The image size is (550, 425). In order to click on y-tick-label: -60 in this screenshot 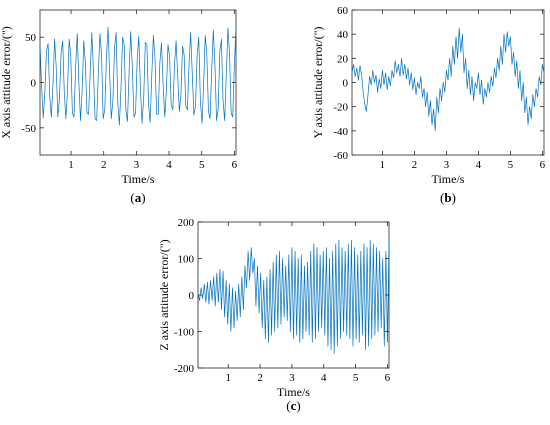, I will do `click(340, 156)`.